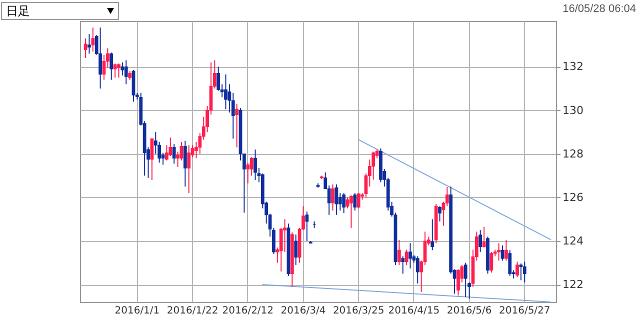 The height and width of the screenshot is (330, 640). I want to click on y-tick-label: 130, so click(573, 110).